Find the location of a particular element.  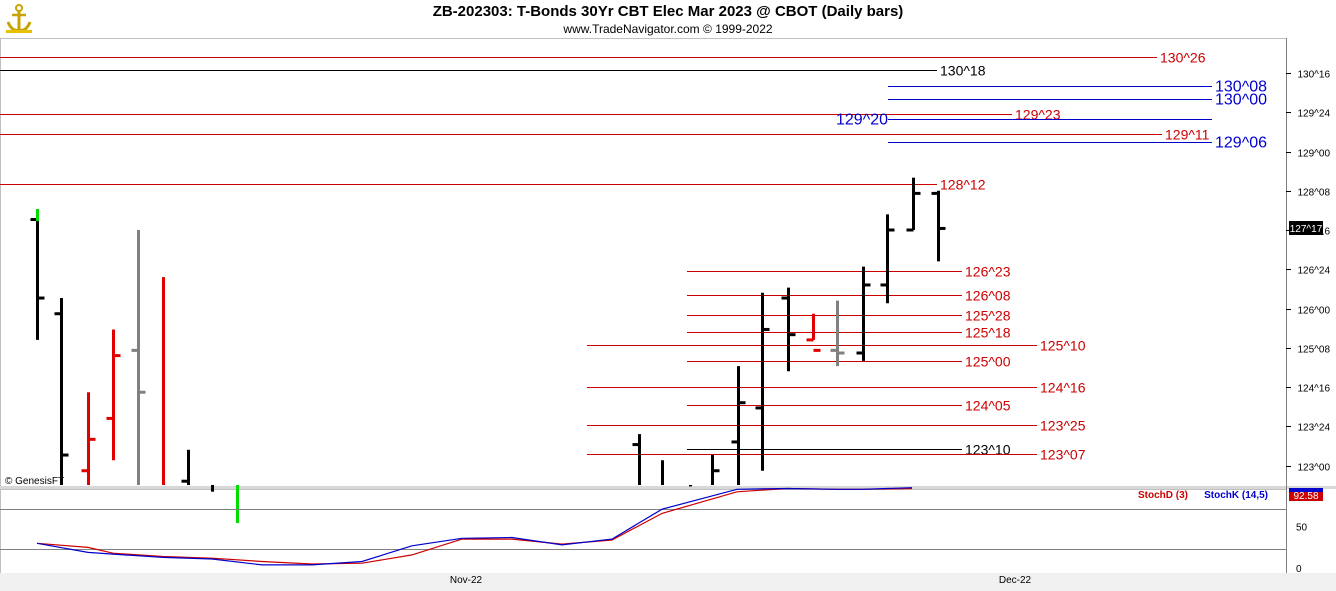

level-label: 130^26 is located at coordinates (1183, 58).